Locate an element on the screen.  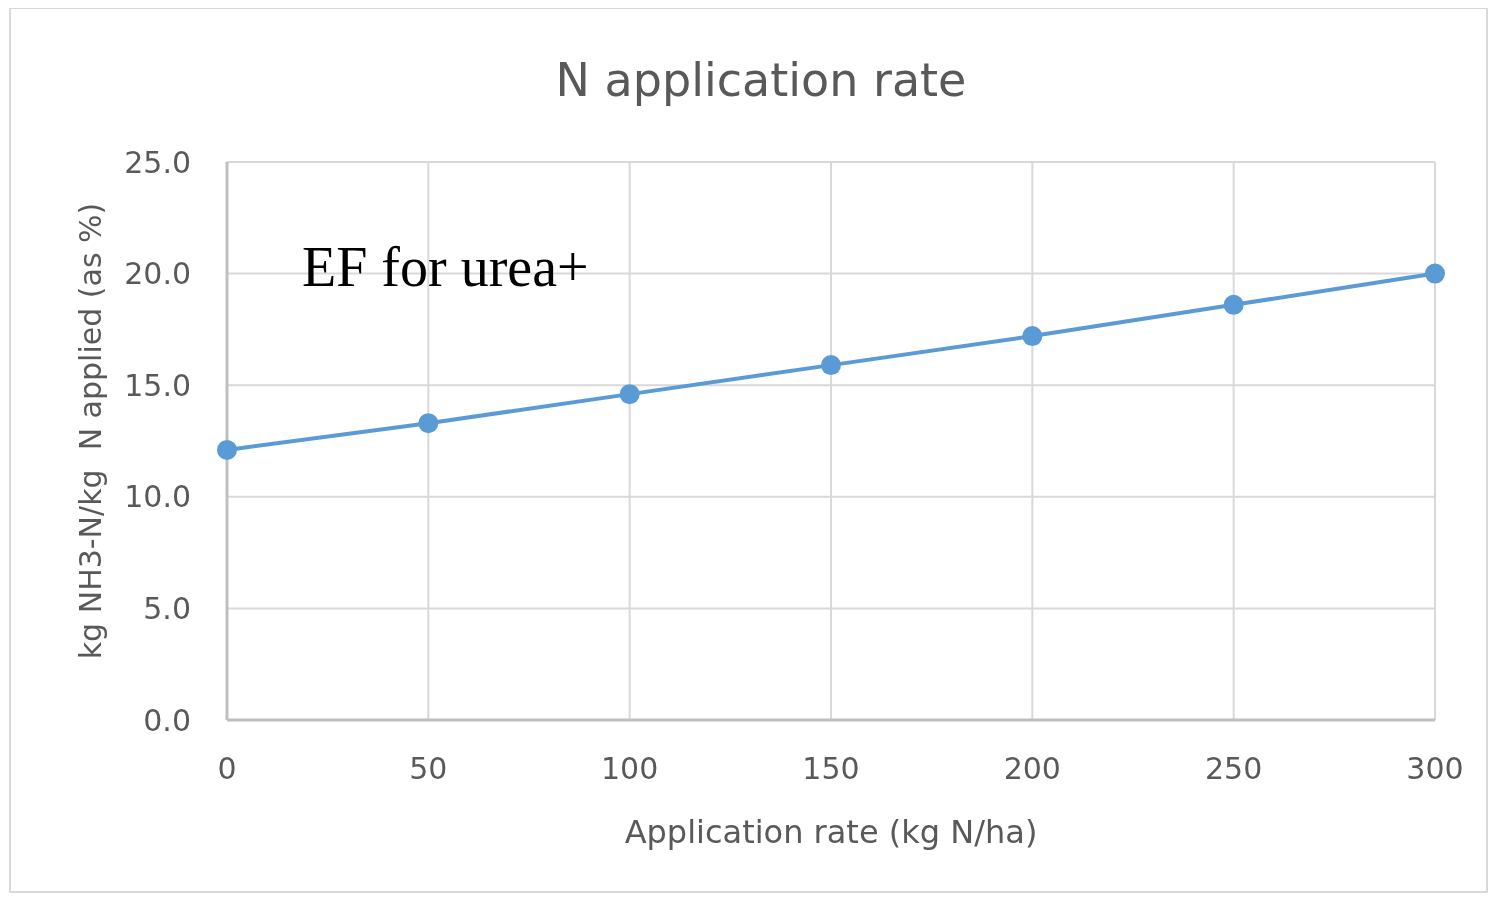
x-tick-label: 50 is located at coordinates (428, 768).